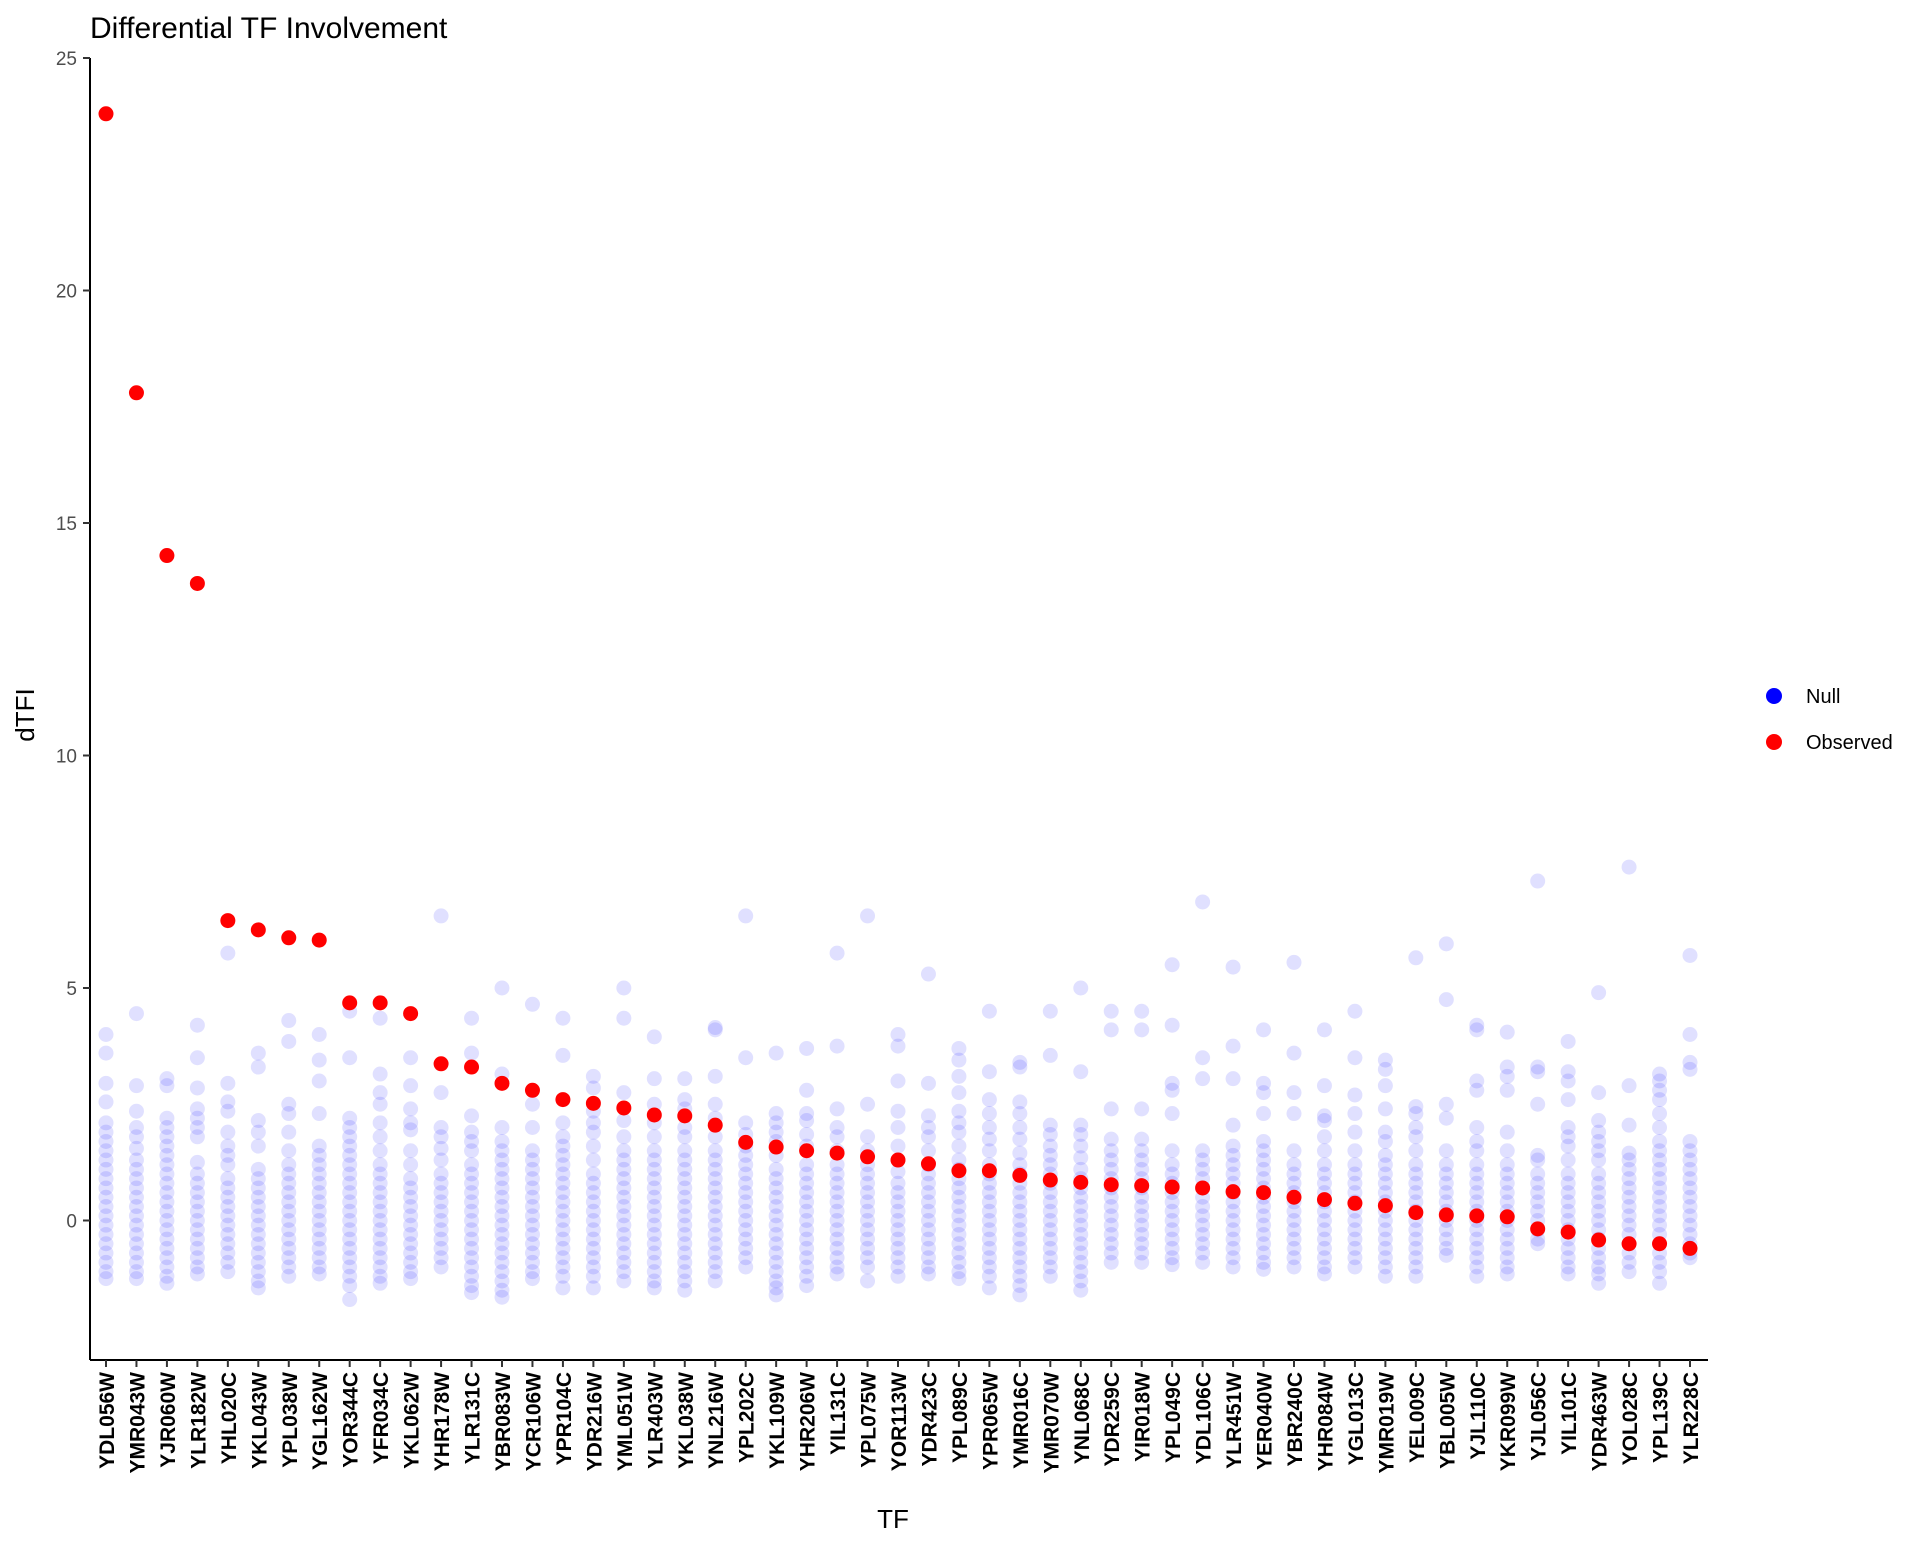 This screenshot has width=1920, height=1541. What do you see at coordinates (594, 1421) in the screenshot?
I see `x-tick-label: YDR216W` at bounding box center [594, 1421].